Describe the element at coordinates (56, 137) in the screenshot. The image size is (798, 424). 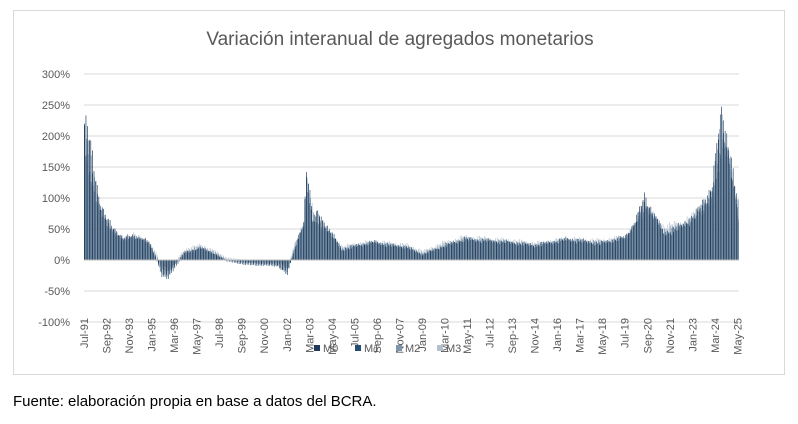
I see `y-tick-label: 200%` at that location.